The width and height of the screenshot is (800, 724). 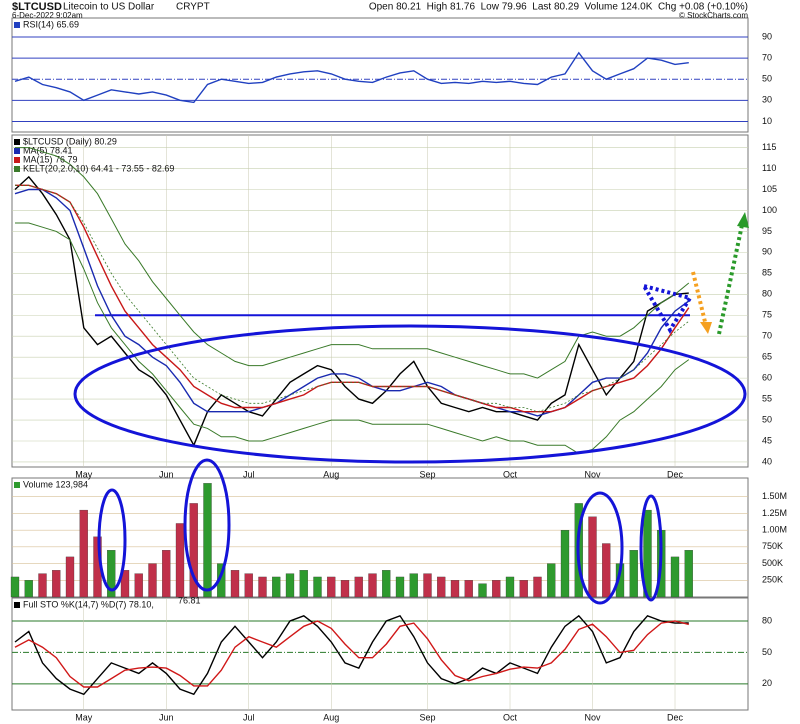 I want to click on x-tick-label: Oct, so click(x=510, y=717).